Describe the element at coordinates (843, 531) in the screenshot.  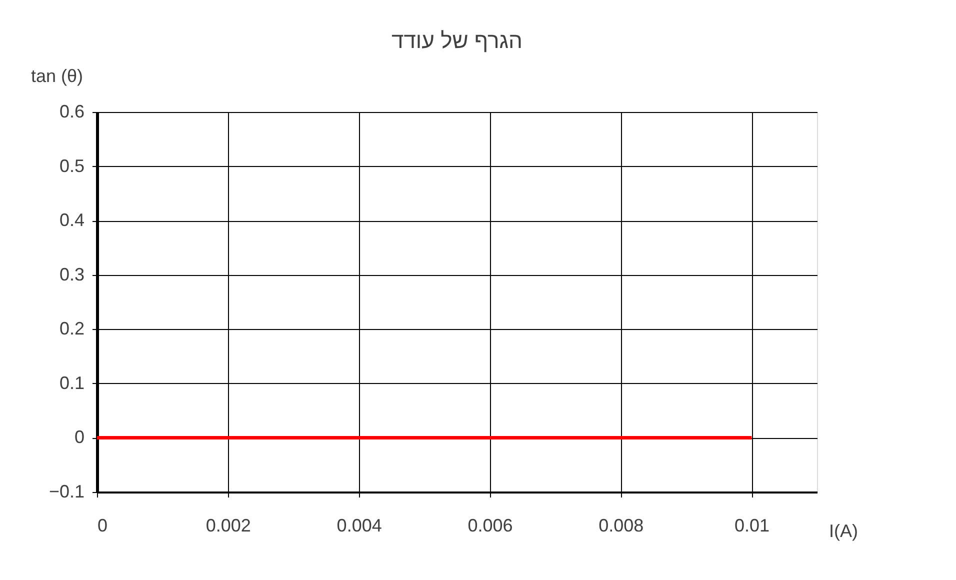
I see `x-axis-title: I(A)` at that location.